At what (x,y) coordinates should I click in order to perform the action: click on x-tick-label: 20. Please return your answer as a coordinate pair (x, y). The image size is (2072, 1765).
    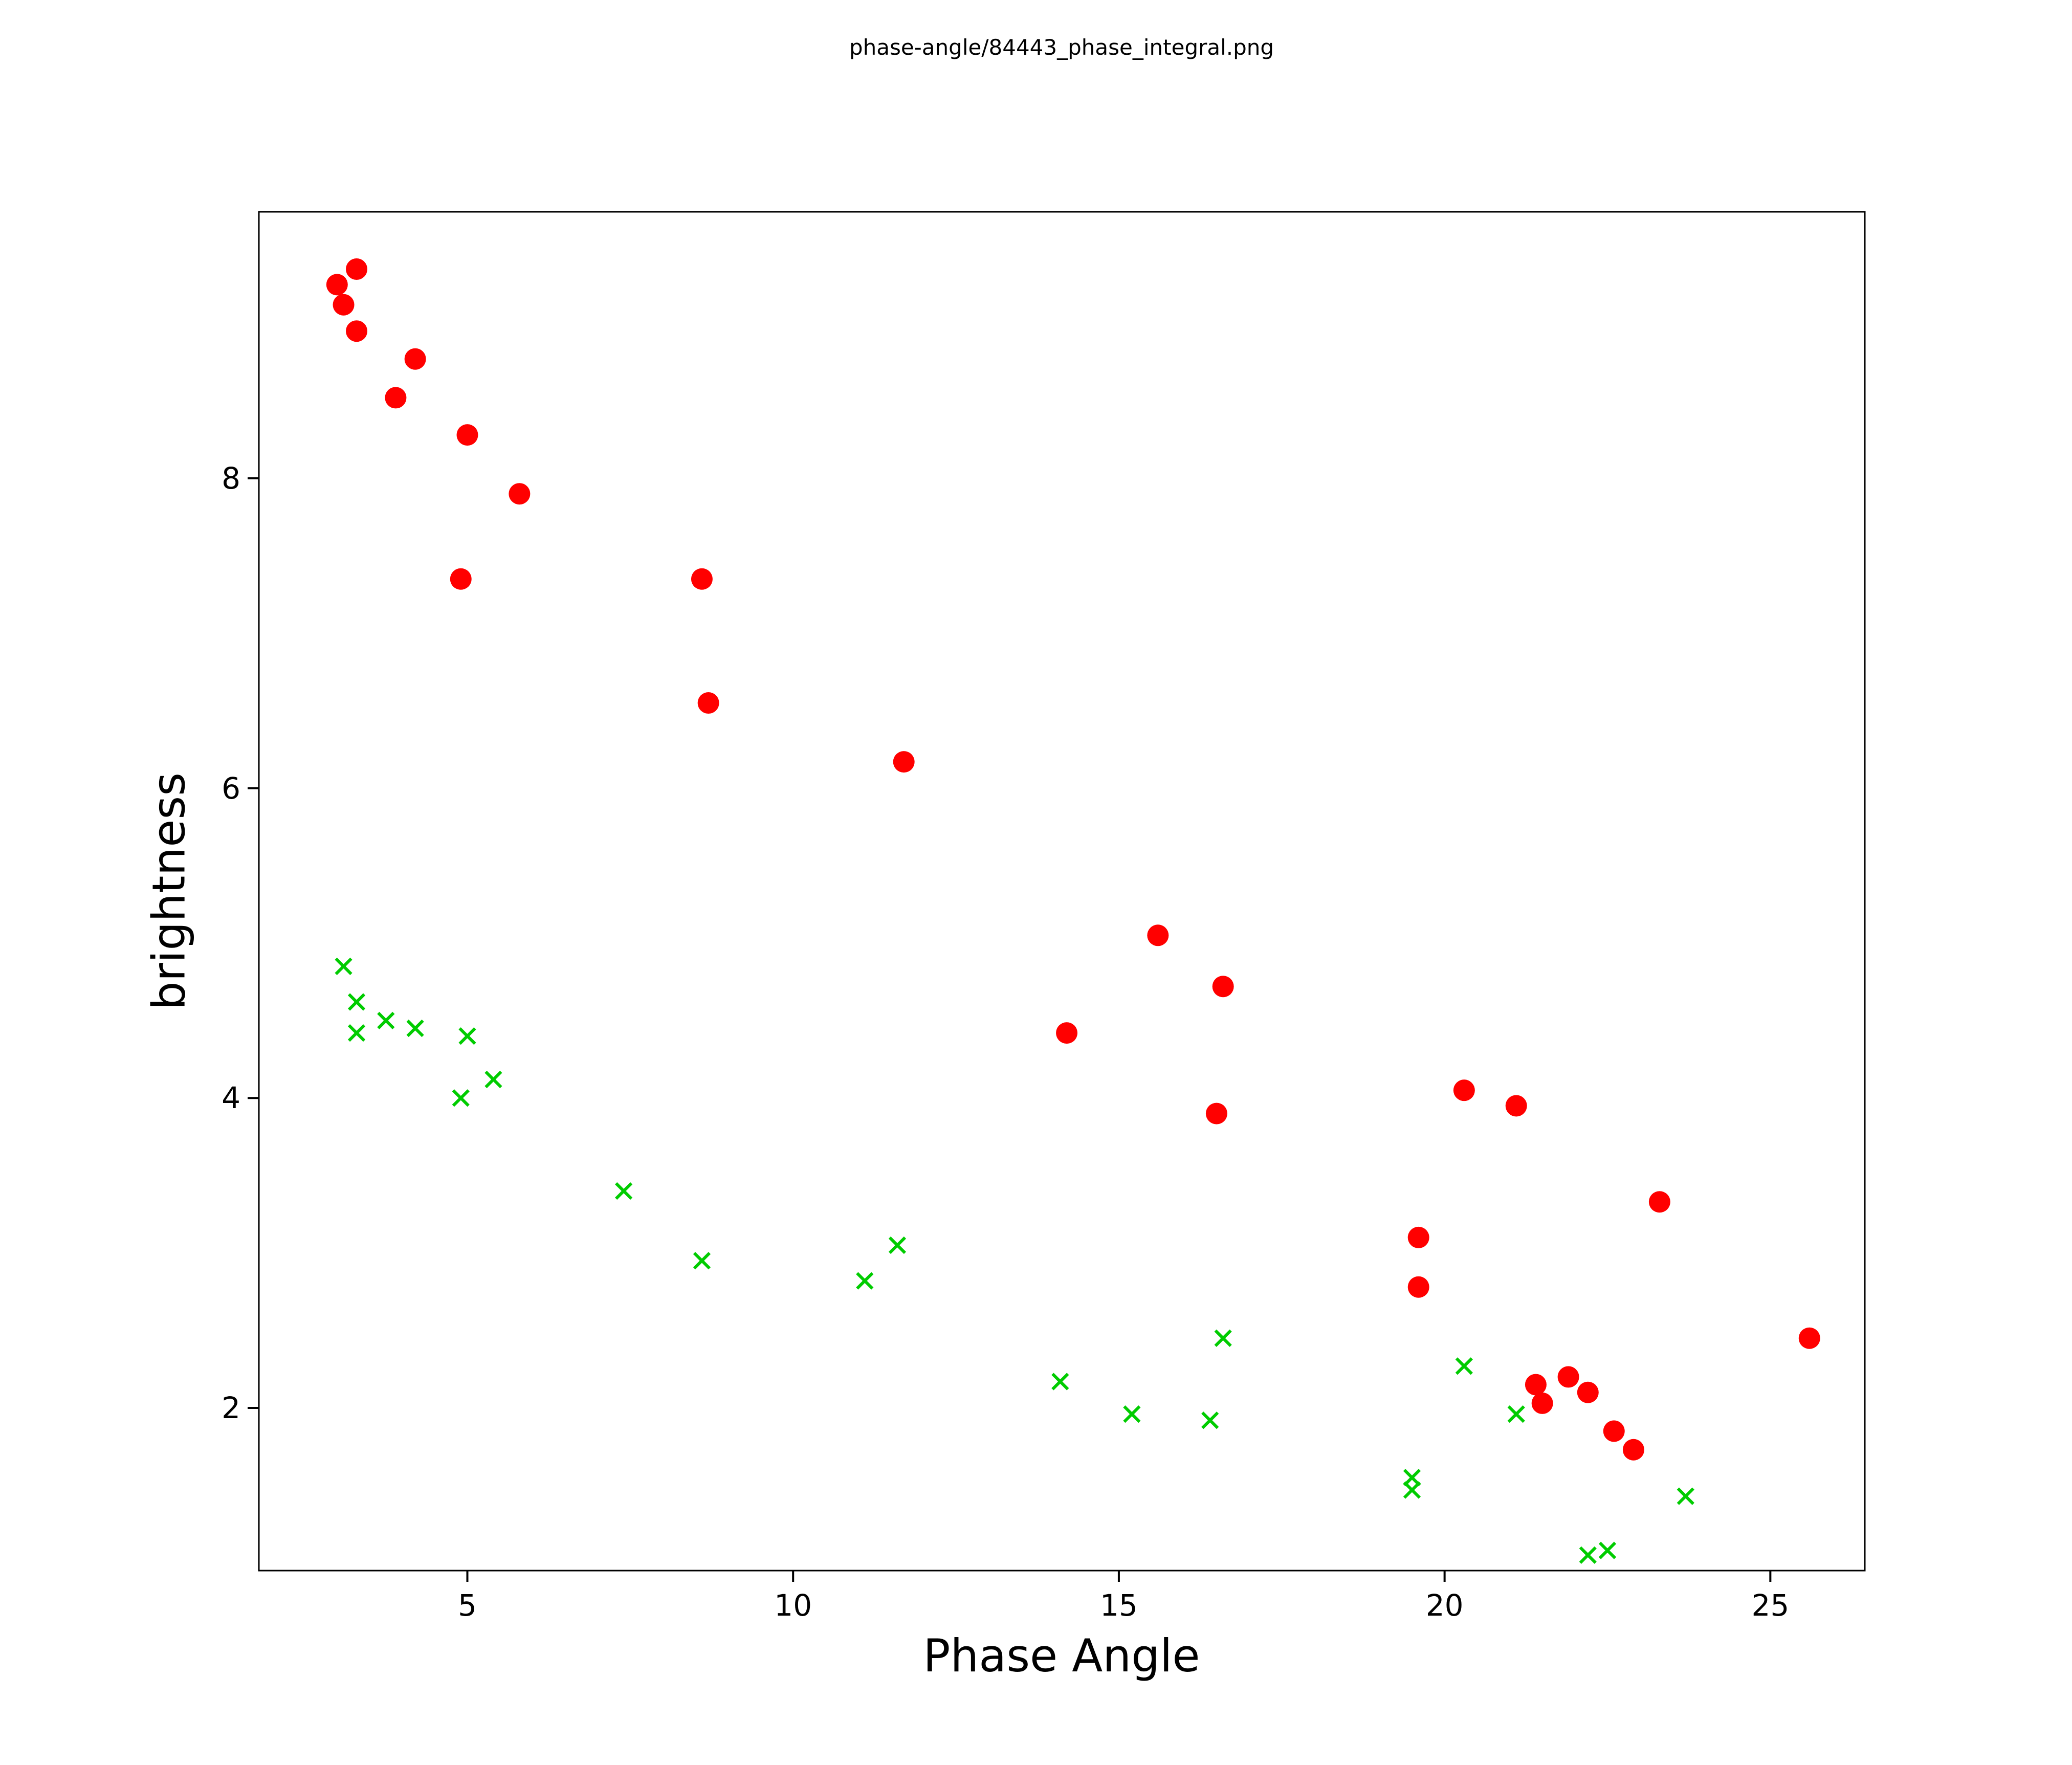
    Looking at the image, I should click on (1444, 1605).